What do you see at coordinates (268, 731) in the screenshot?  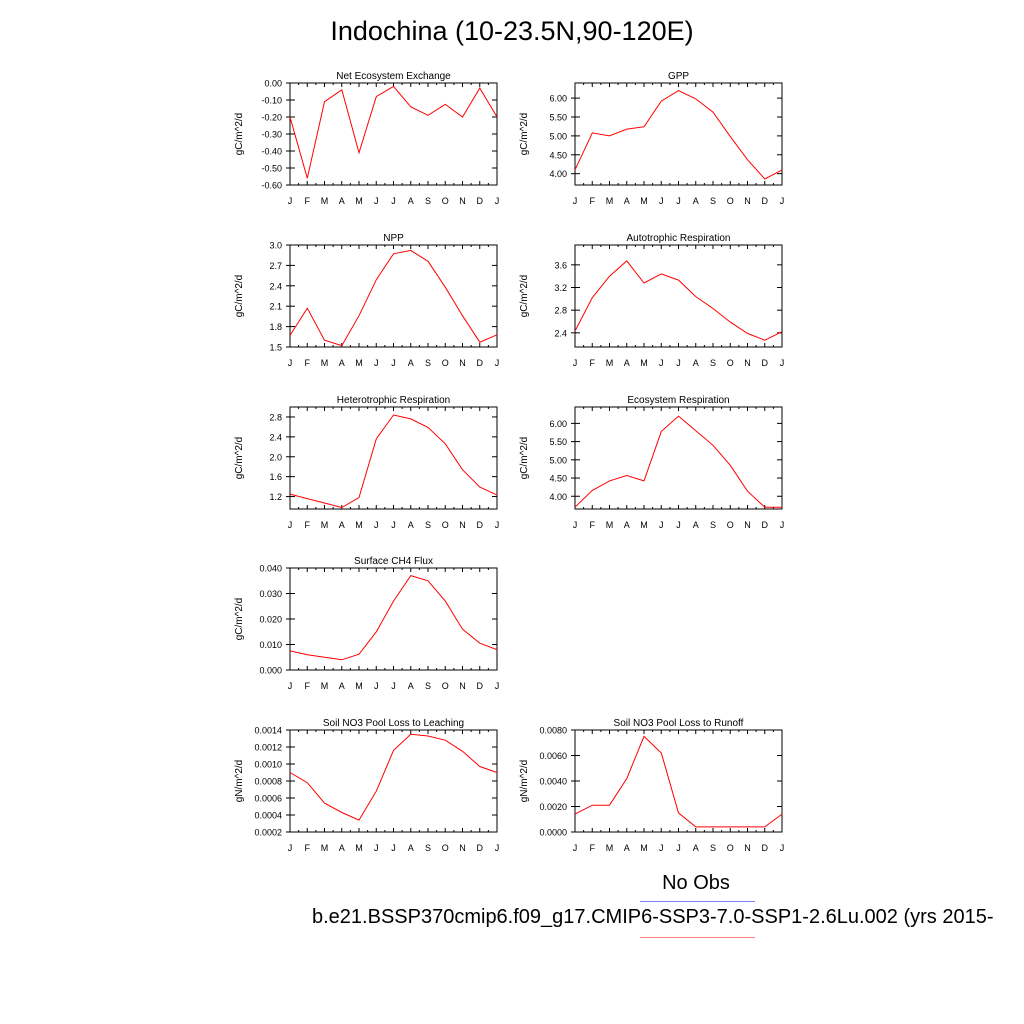 I see `y-tick-label: 0.0014` at bounding box center [268, 731].